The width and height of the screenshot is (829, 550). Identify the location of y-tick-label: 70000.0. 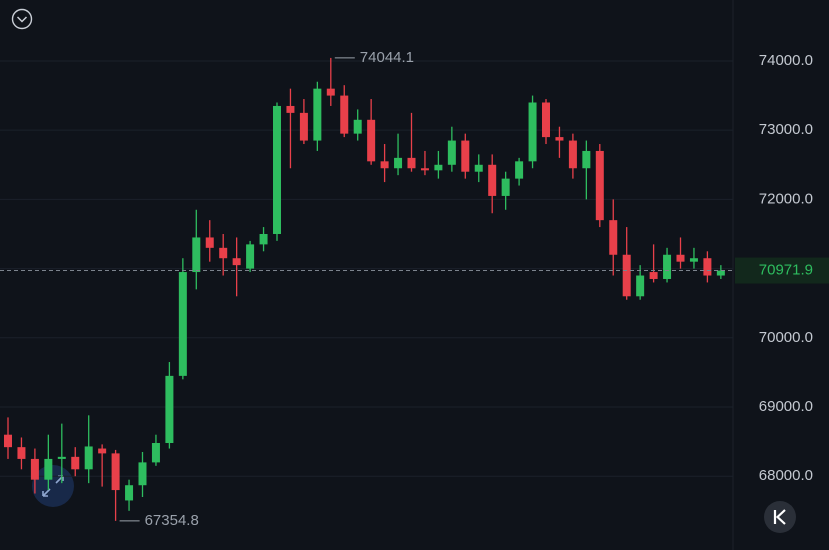
(786, 337).